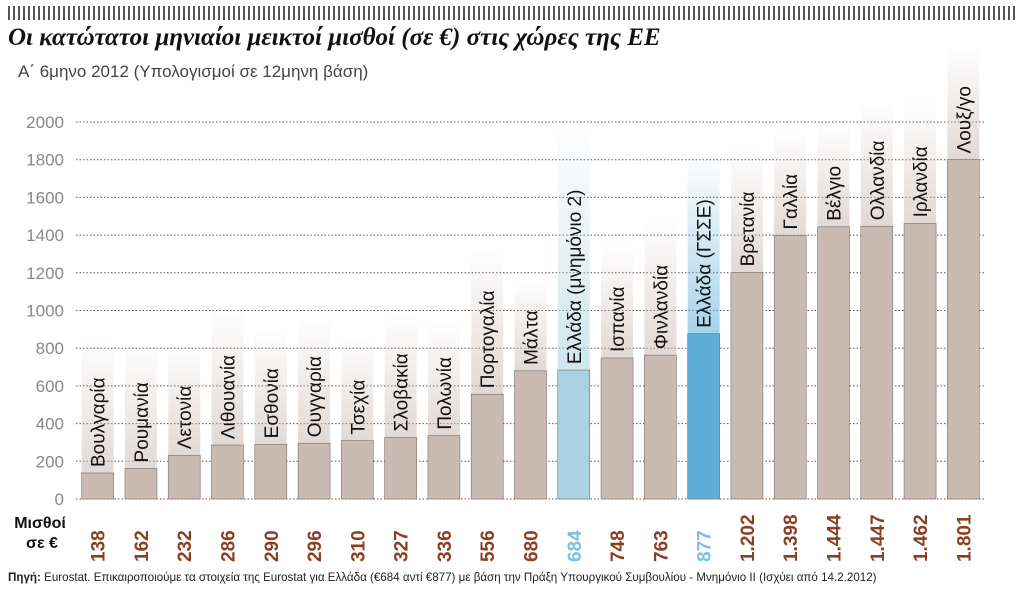 The image size is (1024, 597). What do you see at coordinates (661, 546) in the screenshot?
I see `value-label: 763` at bounding box center [661, 546].